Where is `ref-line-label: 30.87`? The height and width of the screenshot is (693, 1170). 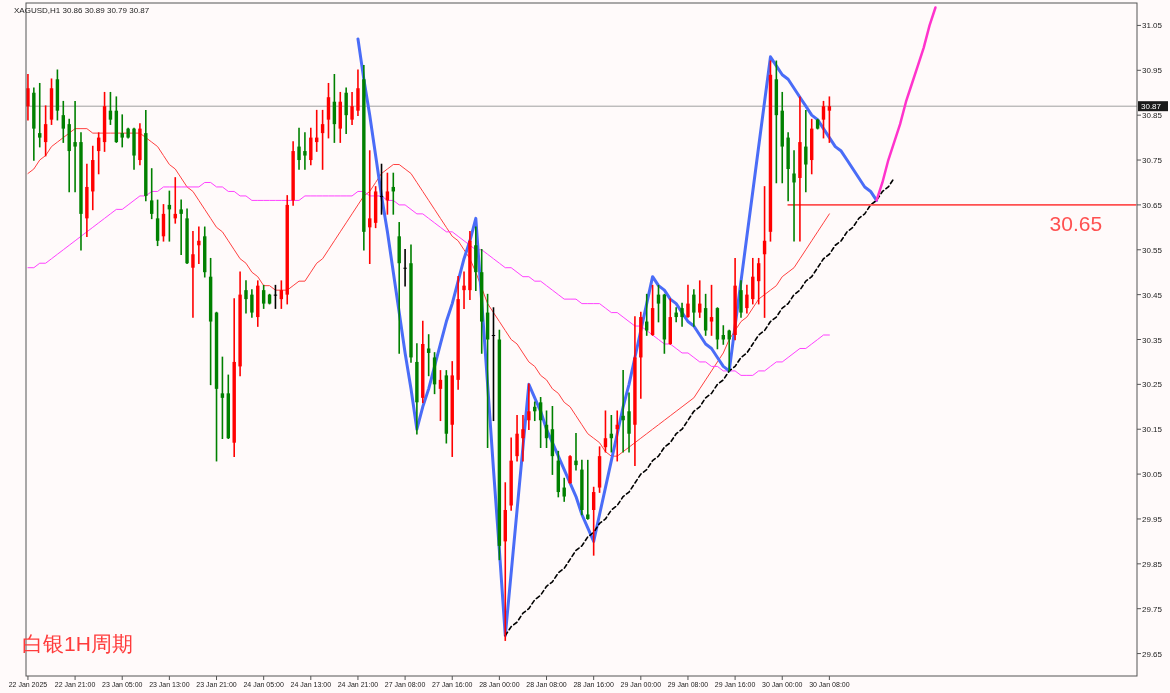
ref-line-label: 30.87 is located at coordinates (1151, 107).